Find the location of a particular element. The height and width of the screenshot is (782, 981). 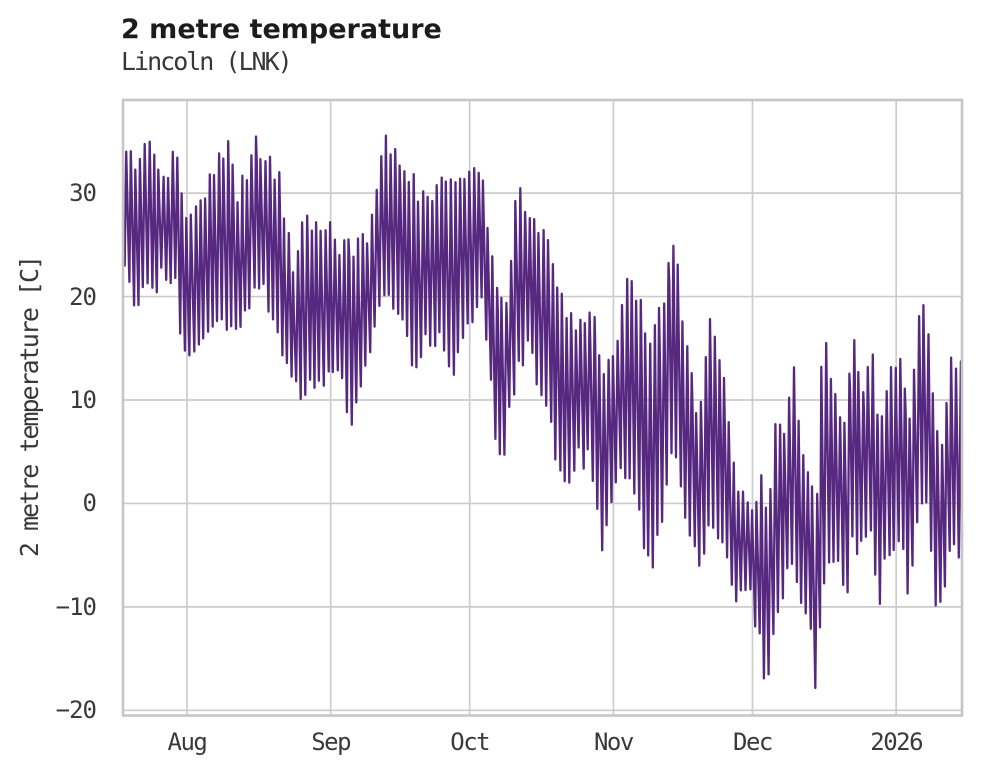

y-tick-label: 0 is located at coordinates (89, 503).